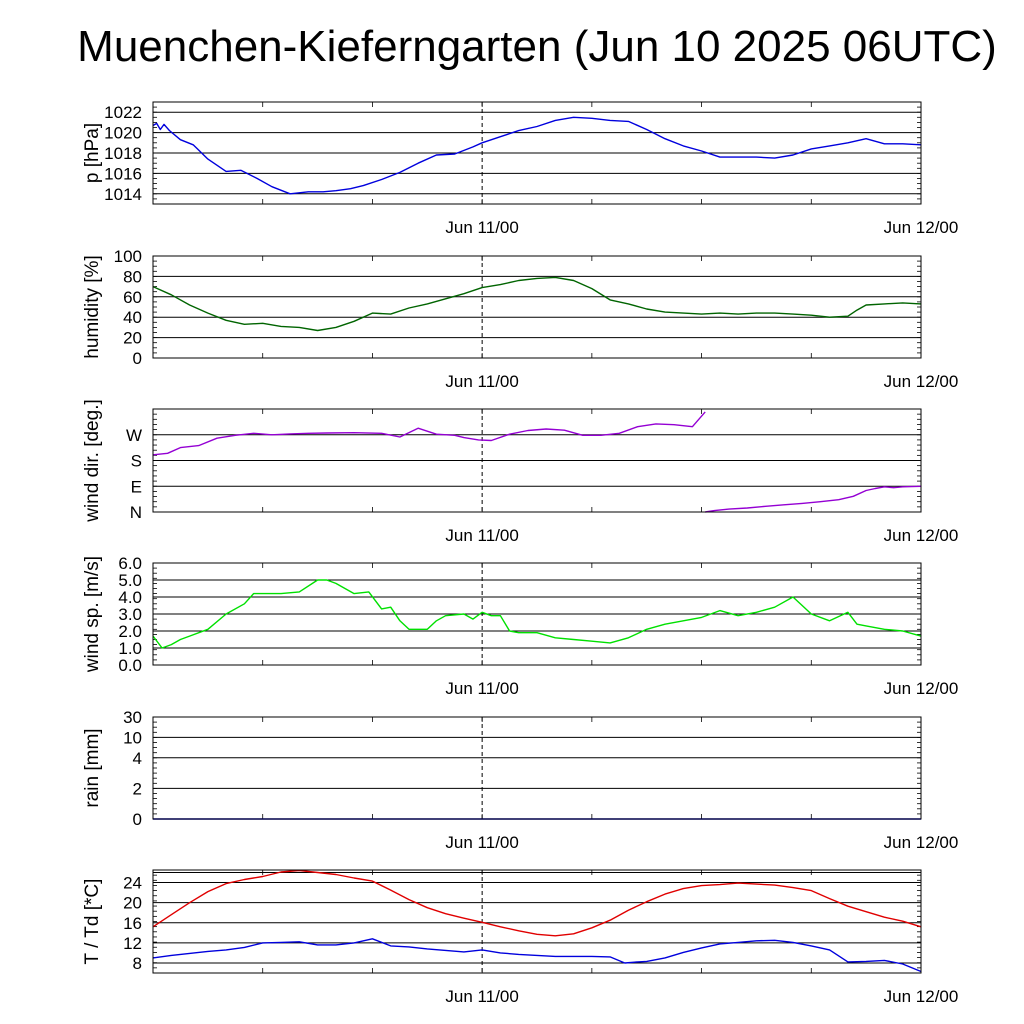 The height and width of the screenshot is (1024, 1024). What do you see at coordinates (132, 923) in the screenshot?
I see `y-tick-label: 16` at bounding box center [132, 923].